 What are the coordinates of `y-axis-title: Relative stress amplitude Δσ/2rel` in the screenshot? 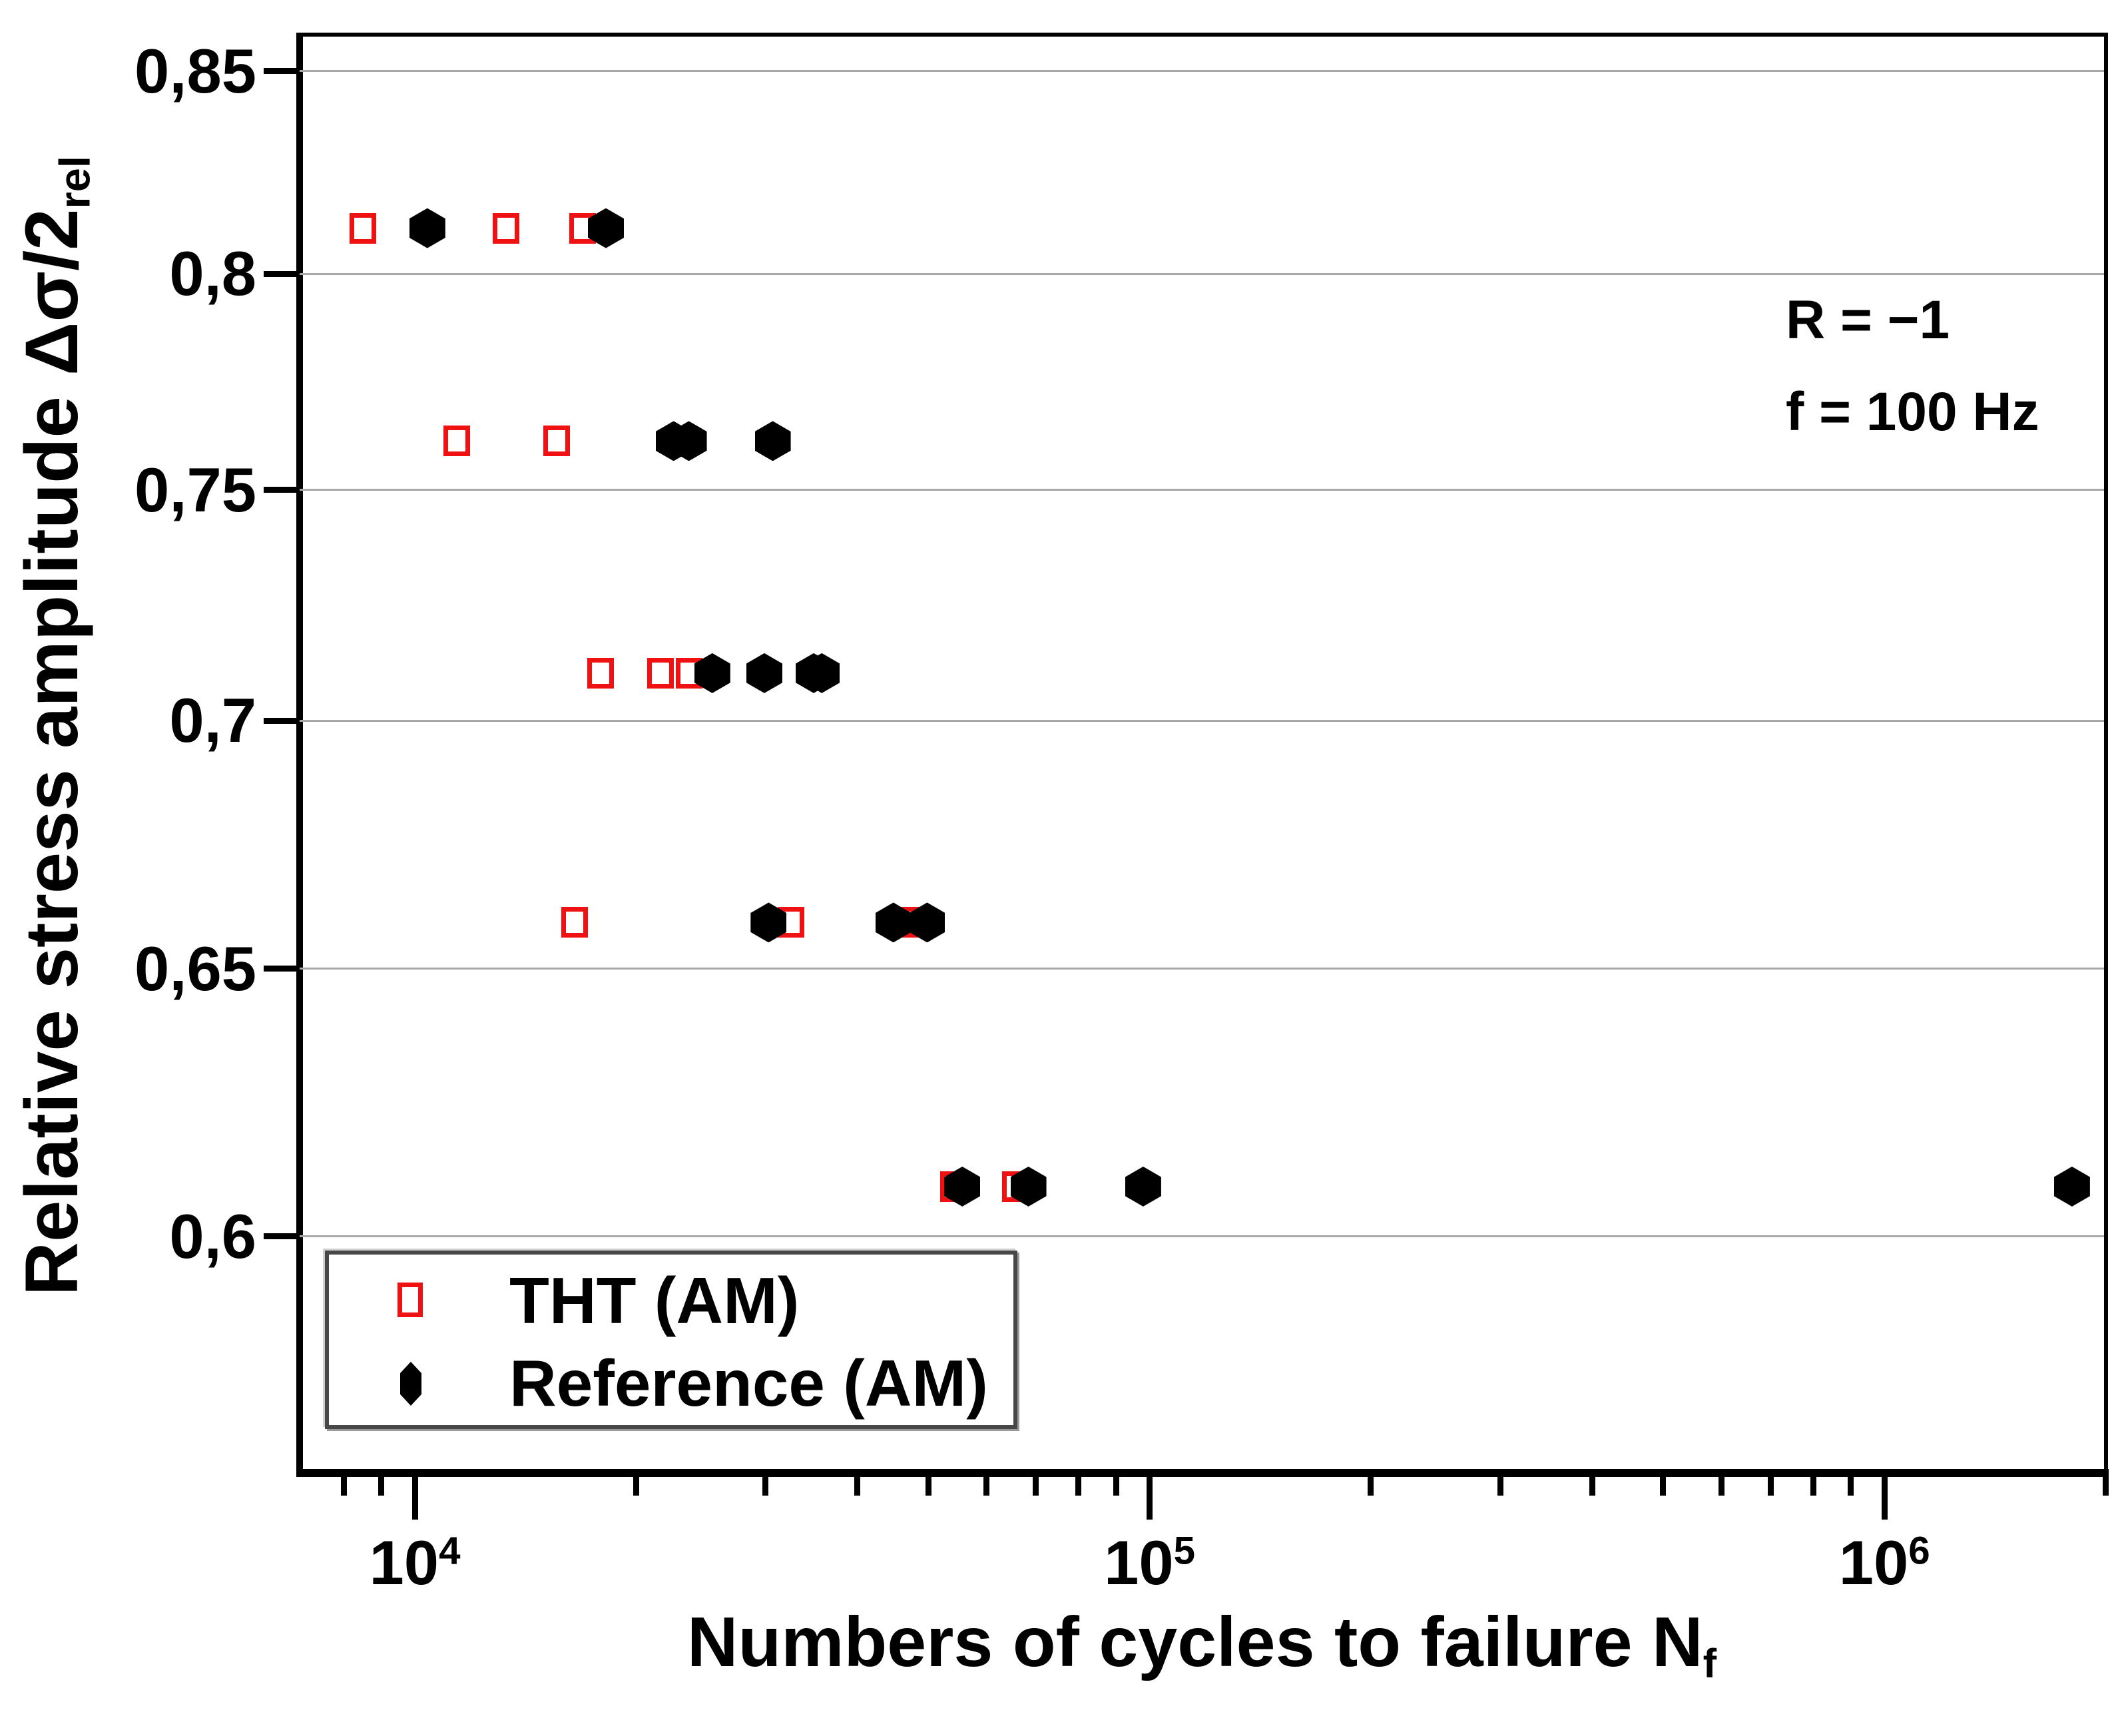 It's located at (54, 726).